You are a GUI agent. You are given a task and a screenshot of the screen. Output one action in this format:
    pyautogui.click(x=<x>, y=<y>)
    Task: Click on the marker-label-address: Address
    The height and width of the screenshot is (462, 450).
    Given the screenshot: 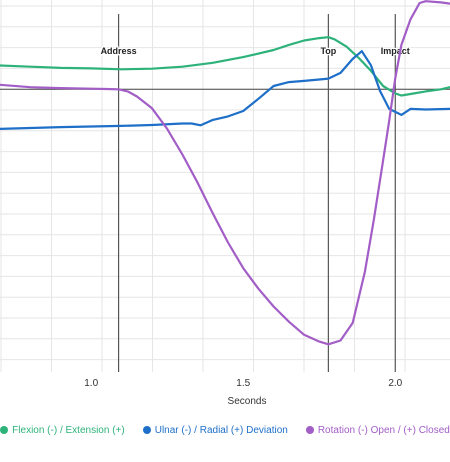 What is the action you would take?
    pyautogui.click(x=119, y=51)
    